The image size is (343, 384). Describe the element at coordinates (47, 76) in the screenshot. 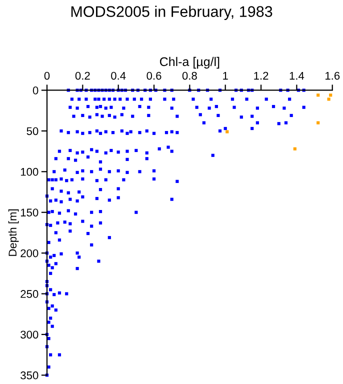

I see `x-tick-label: 0` at that location.